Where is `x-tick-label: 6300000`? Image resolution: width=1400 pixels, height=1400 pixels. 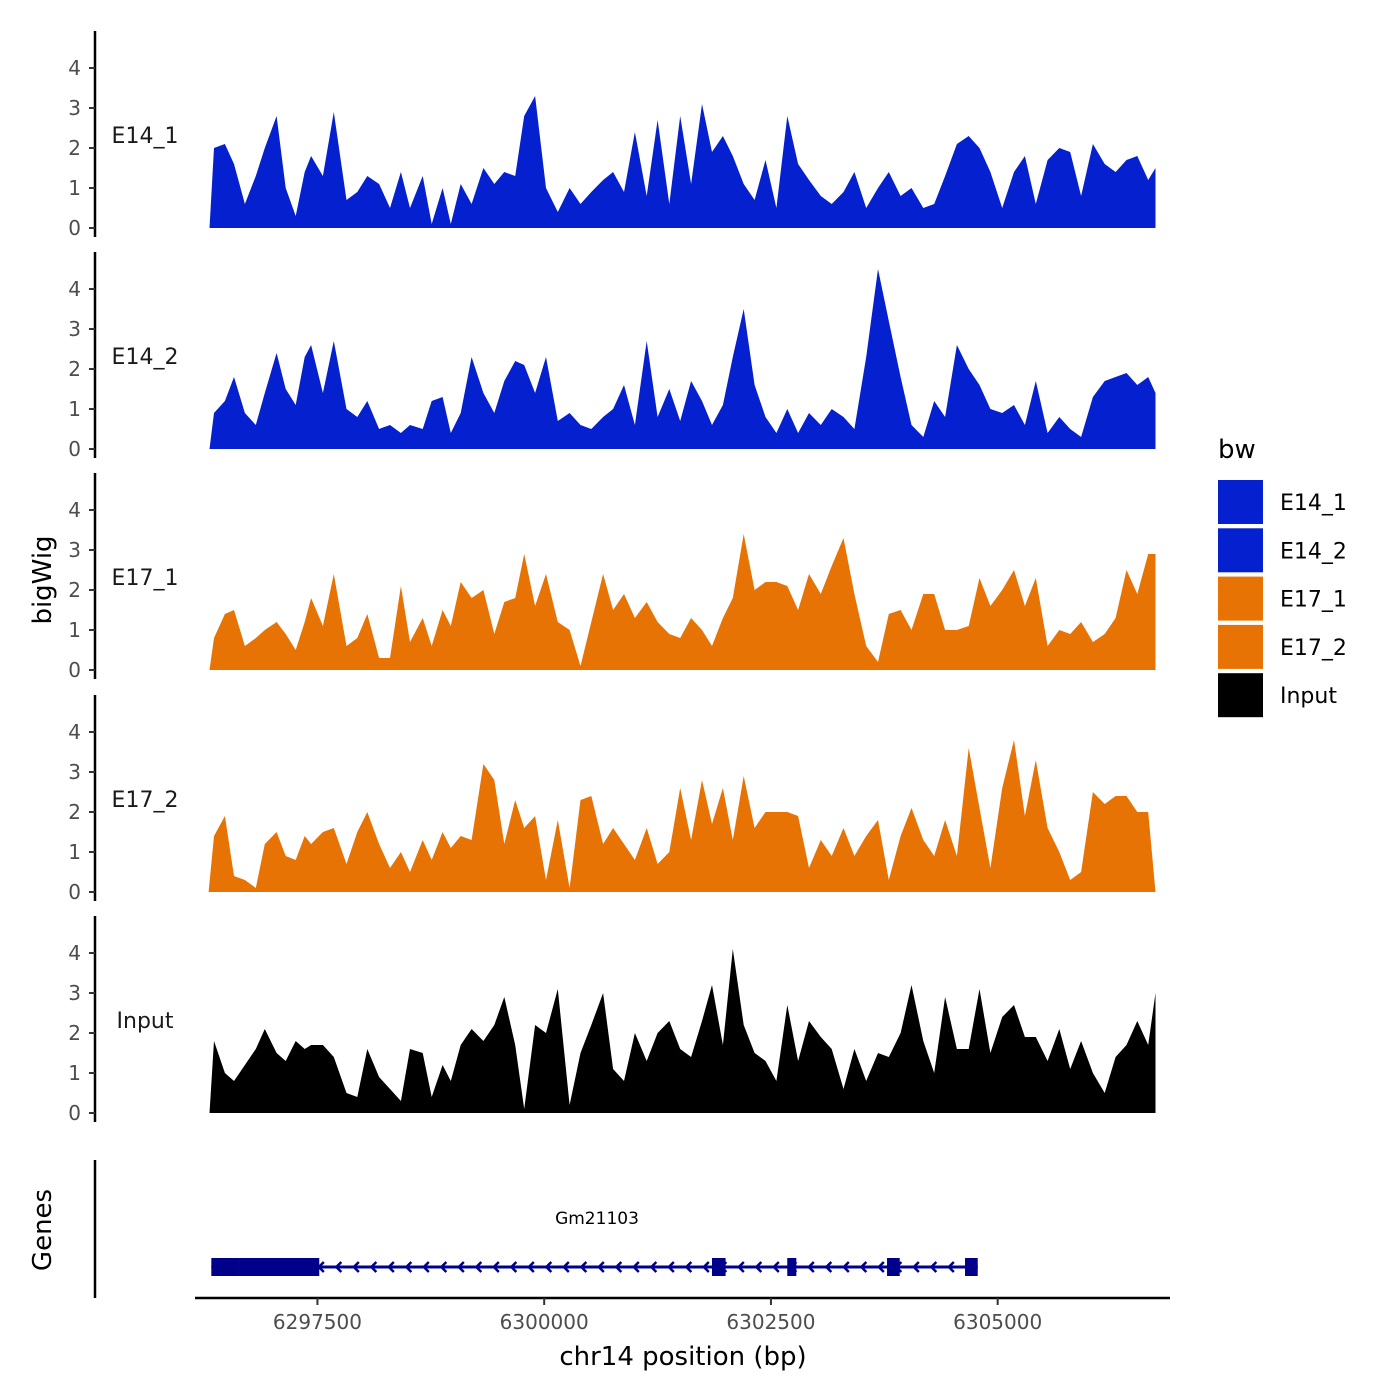 x-tick-label: 6300000 is located at coordinates (544, 1322).